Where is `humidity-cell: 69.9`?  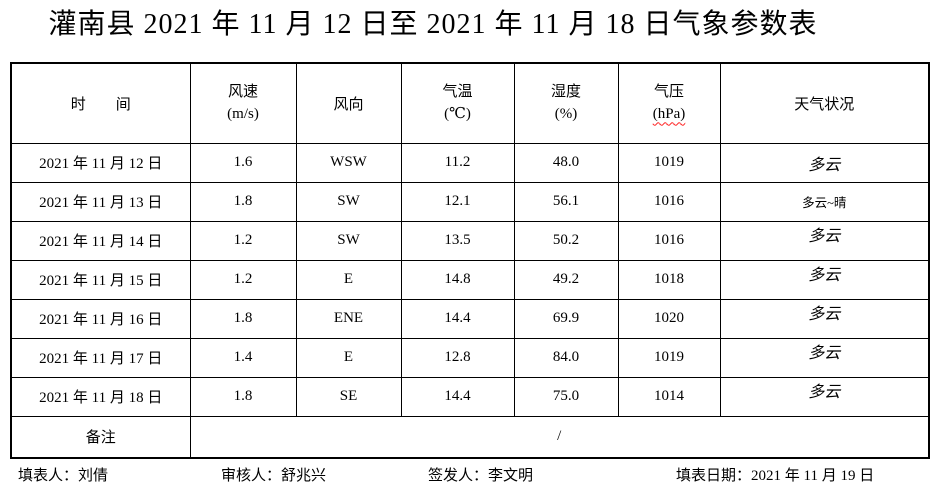 humidity-cell: 69.9 is located at coordinates (566, 318).